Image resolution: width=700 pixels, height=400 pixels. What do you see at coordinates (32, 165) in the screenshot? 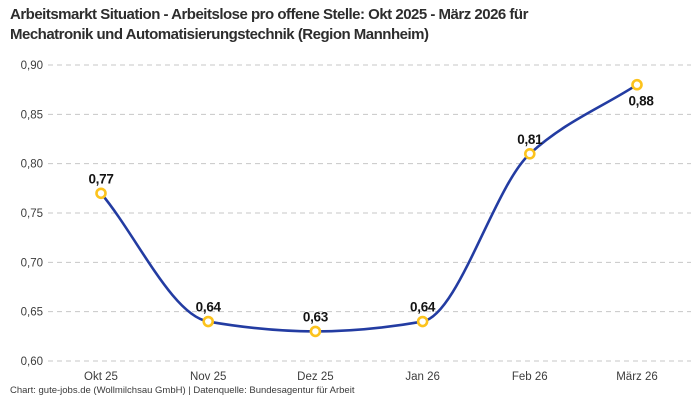
I see `y-tick-label: 0,80` at bounding box center [32, 165].